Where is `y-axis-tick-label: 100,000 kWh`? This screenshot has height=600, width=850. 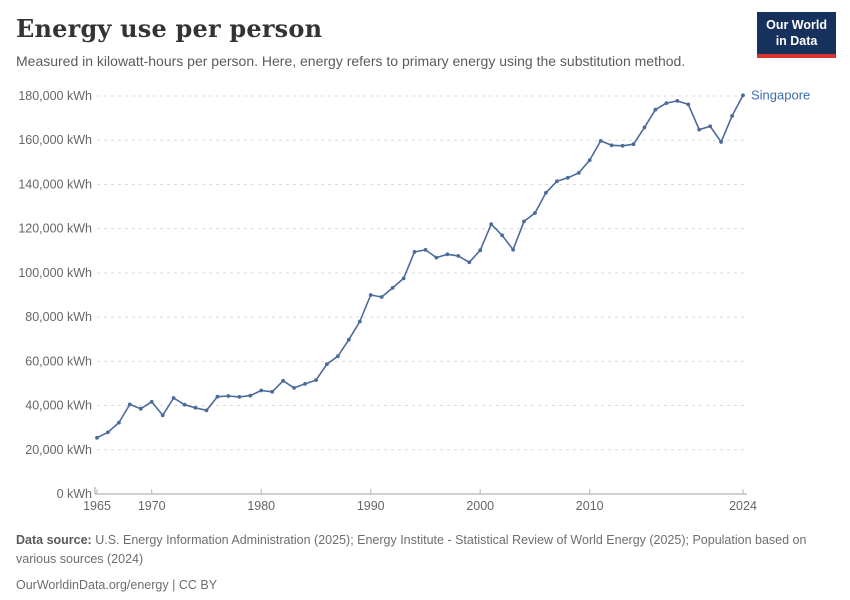
y-axis-tick-label: 100,000 kWh is located at coordinates (55, 273).